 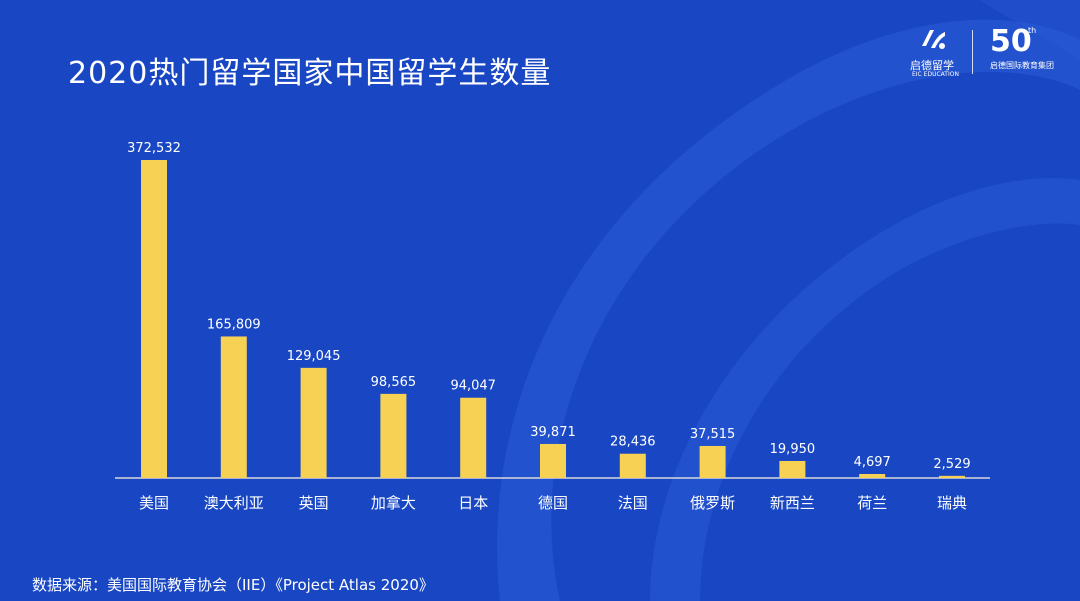 What do you see at coordinates (314, 503) in the screenshot?
I see `category-label: 英国` at bounding box center [314, 503].